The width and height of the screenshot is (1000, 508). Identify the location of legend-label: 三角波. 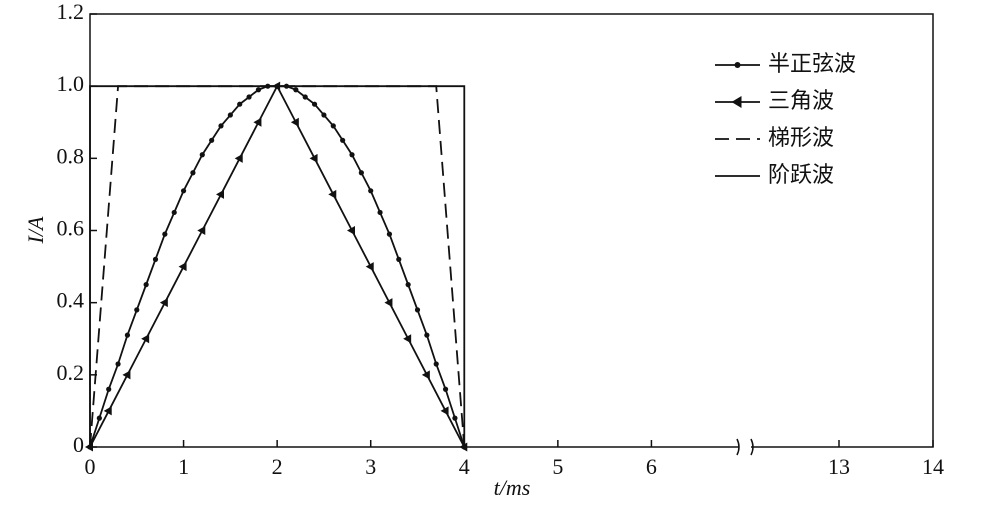
(801, 101).